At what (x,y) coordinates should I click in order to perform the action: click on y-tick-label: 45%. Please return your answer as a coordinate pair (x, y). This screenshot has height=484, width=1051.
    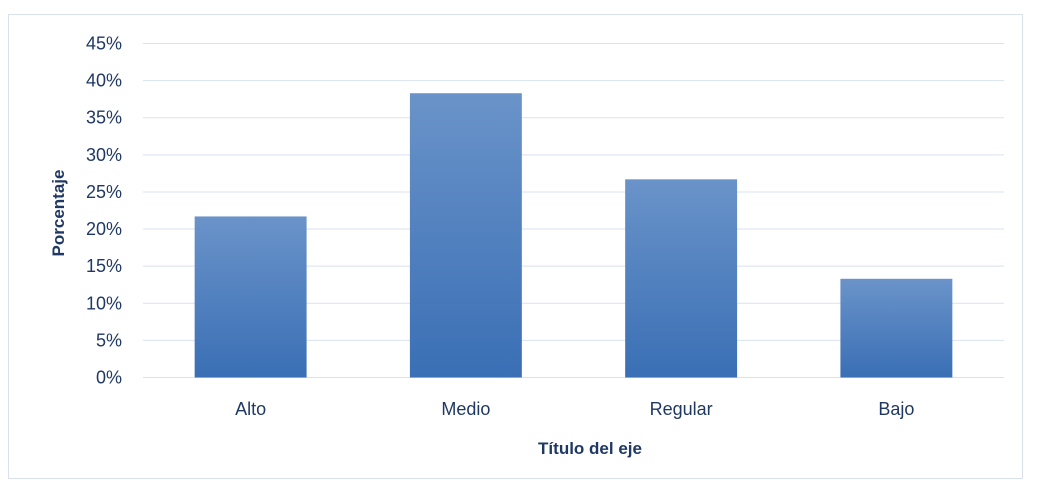
    Looking at the image, I should click on (104, 44).